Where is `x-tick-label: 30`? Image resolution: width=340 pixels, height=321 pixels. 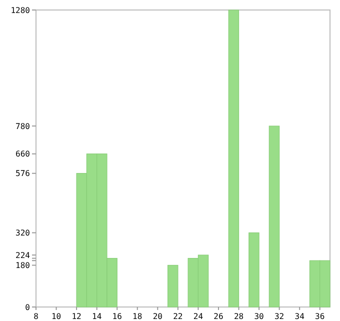 x-tick-label: 30 is located at coordinates (259, 316).